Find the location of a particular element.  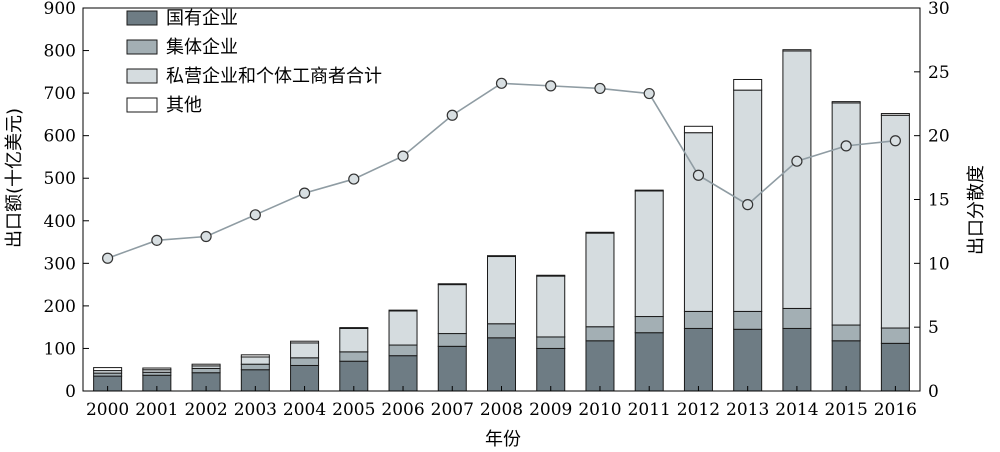

x-tick-label-2003: 2003 is located at coordinates (255, 410).